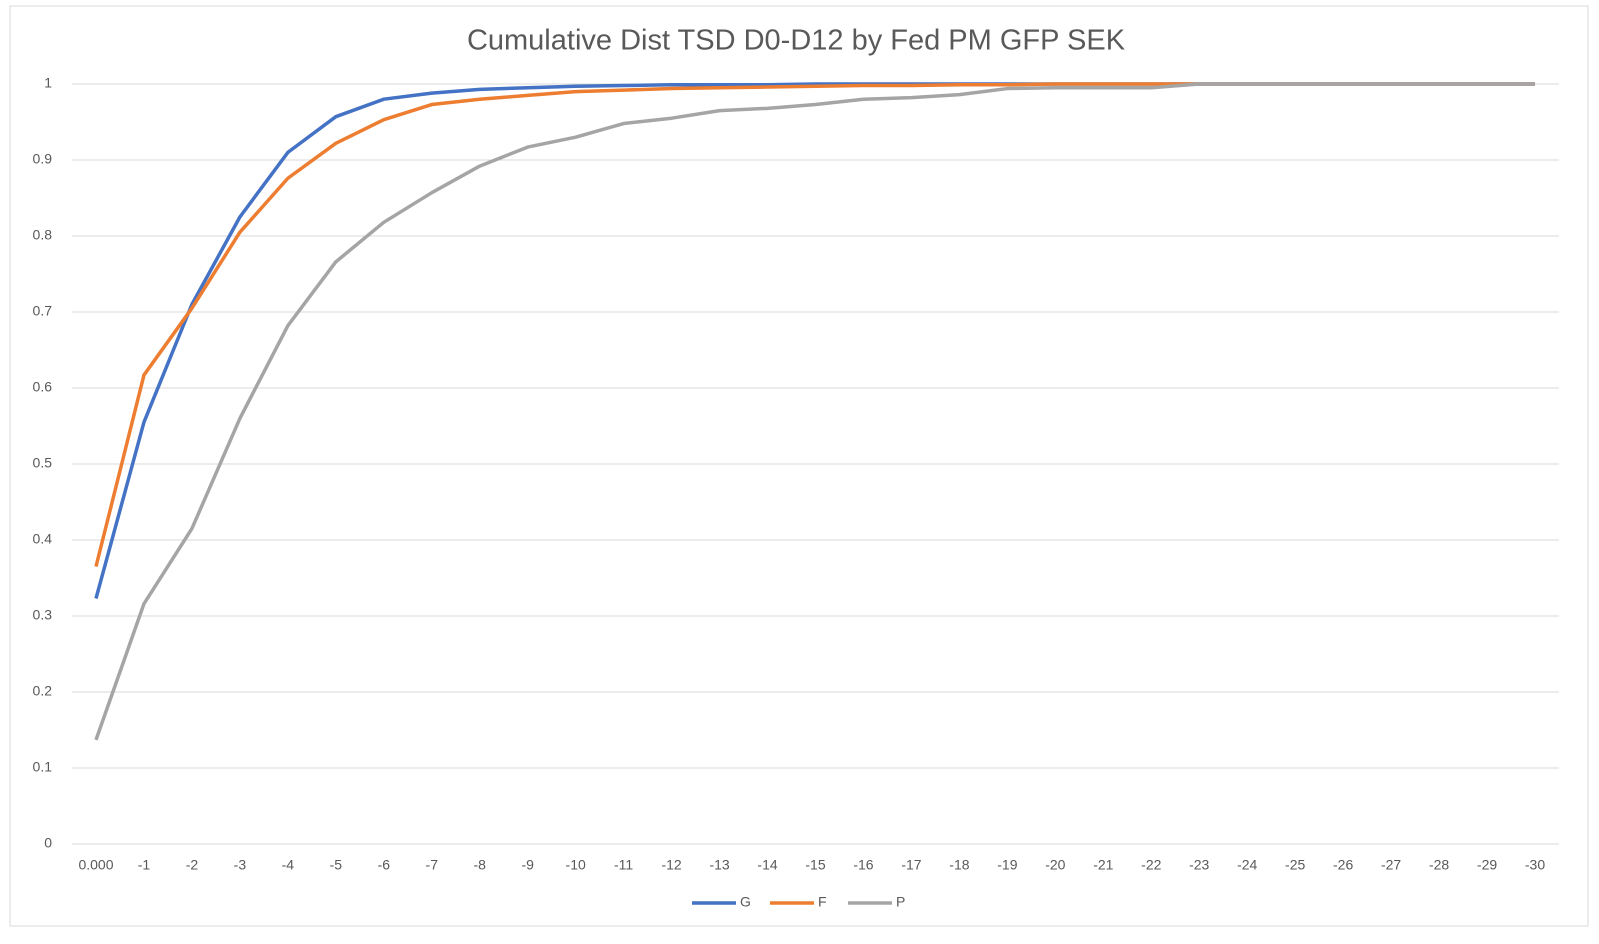 The image size is (1599, 944). What do you see at coordinates (95, 865) in the screenshot?
I see `x-tick-label: 0.000` at bounding box center [95, 865].